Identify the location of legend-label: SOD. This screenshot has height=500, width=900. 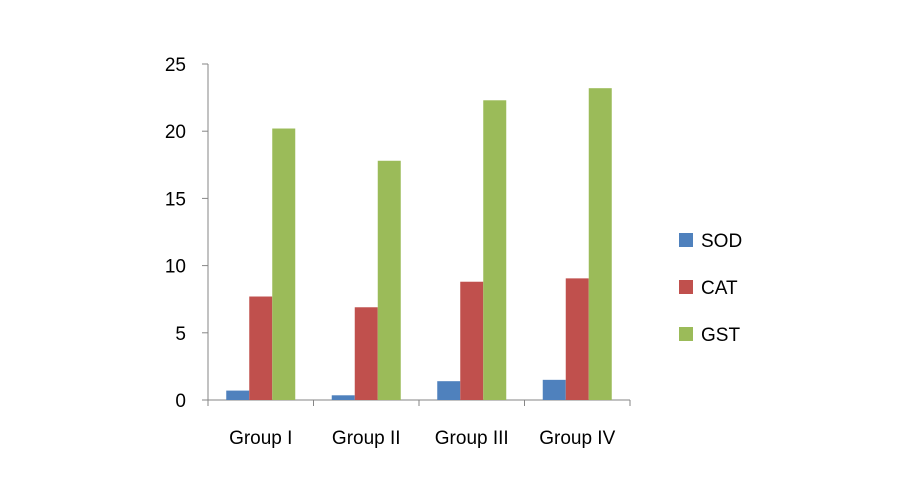
(721, 241).